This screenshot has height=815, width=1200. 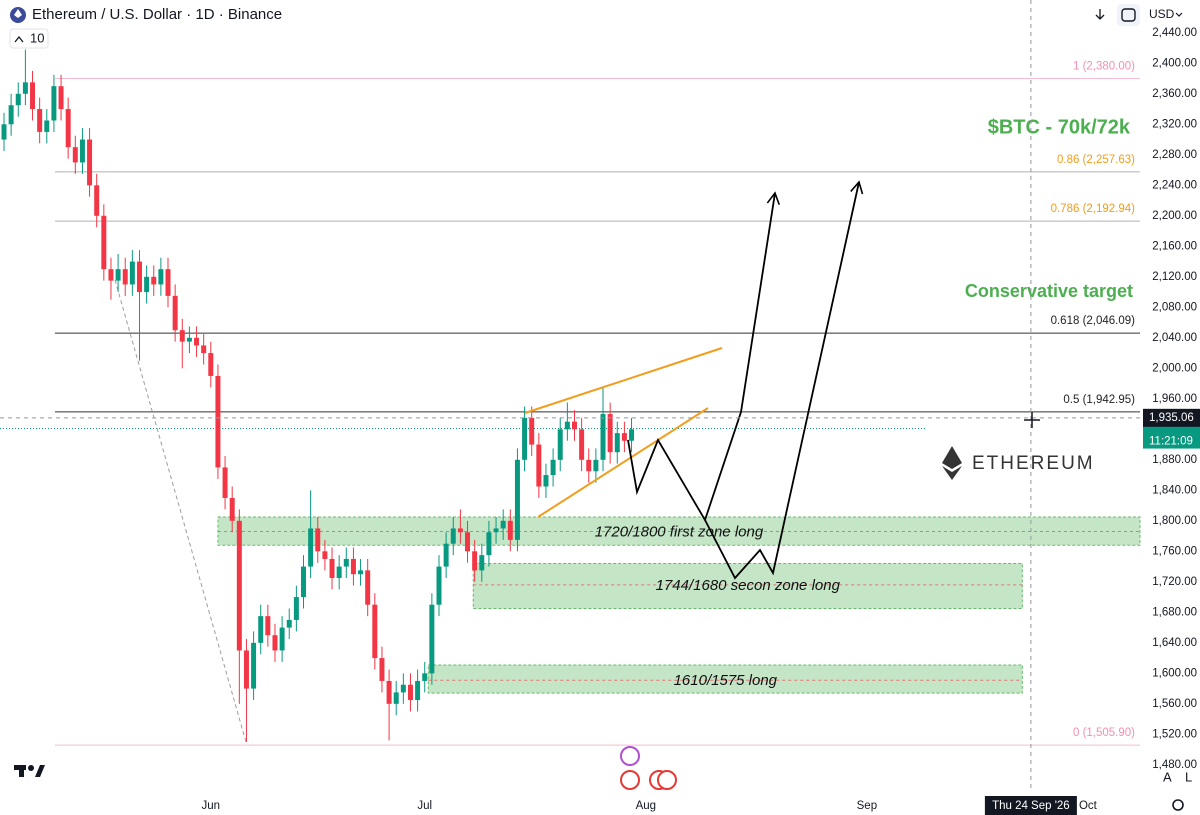 What do you see at coordinates (1104, 733) in the screenshot?
I see `fib-label: 0 (1,505.90)` at bounding box center [1104, 733].